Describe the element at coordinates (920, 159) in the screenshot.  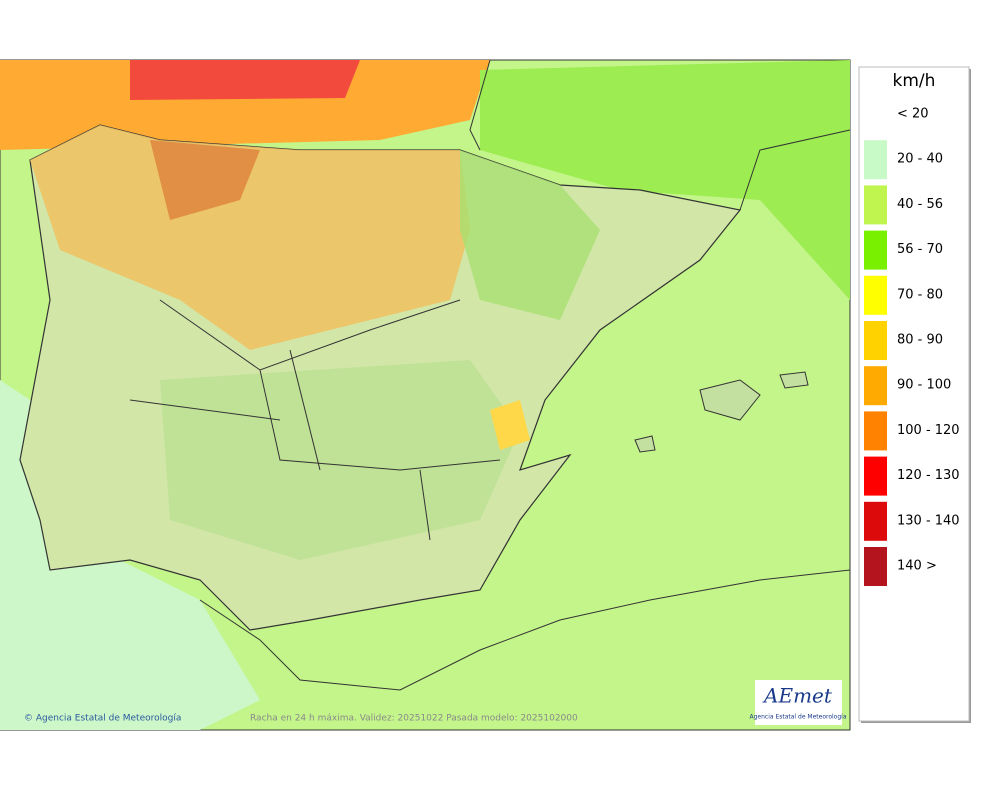
I see `legend-label: 20 - 40` at that location.